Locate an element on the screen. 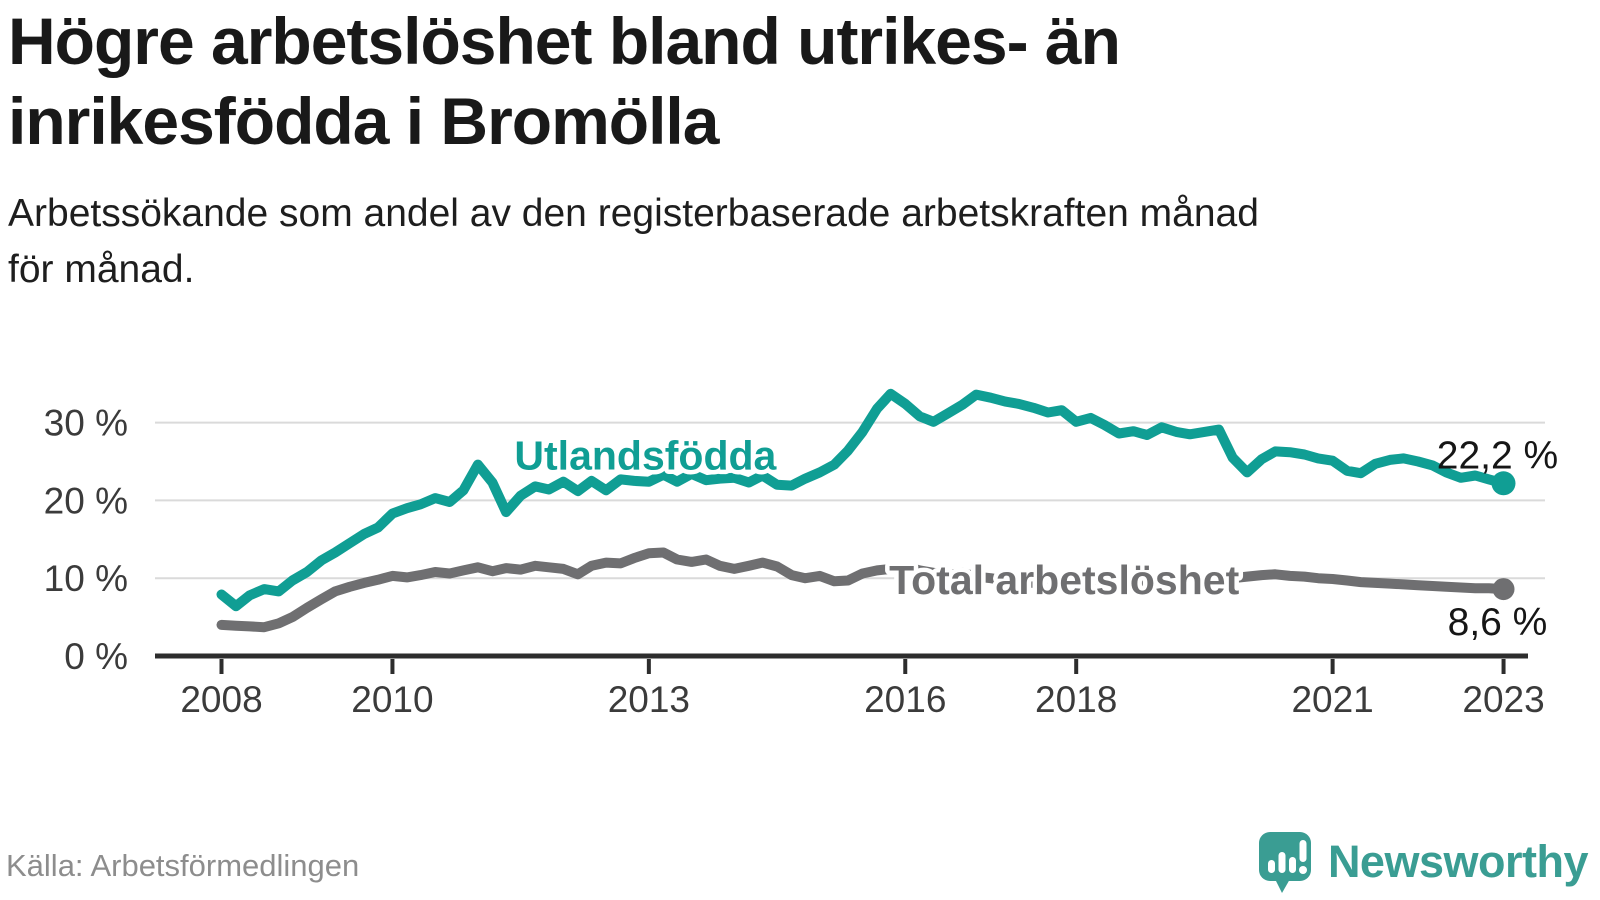  y-tick-label: 10 % is located at coordinates (86, 578).